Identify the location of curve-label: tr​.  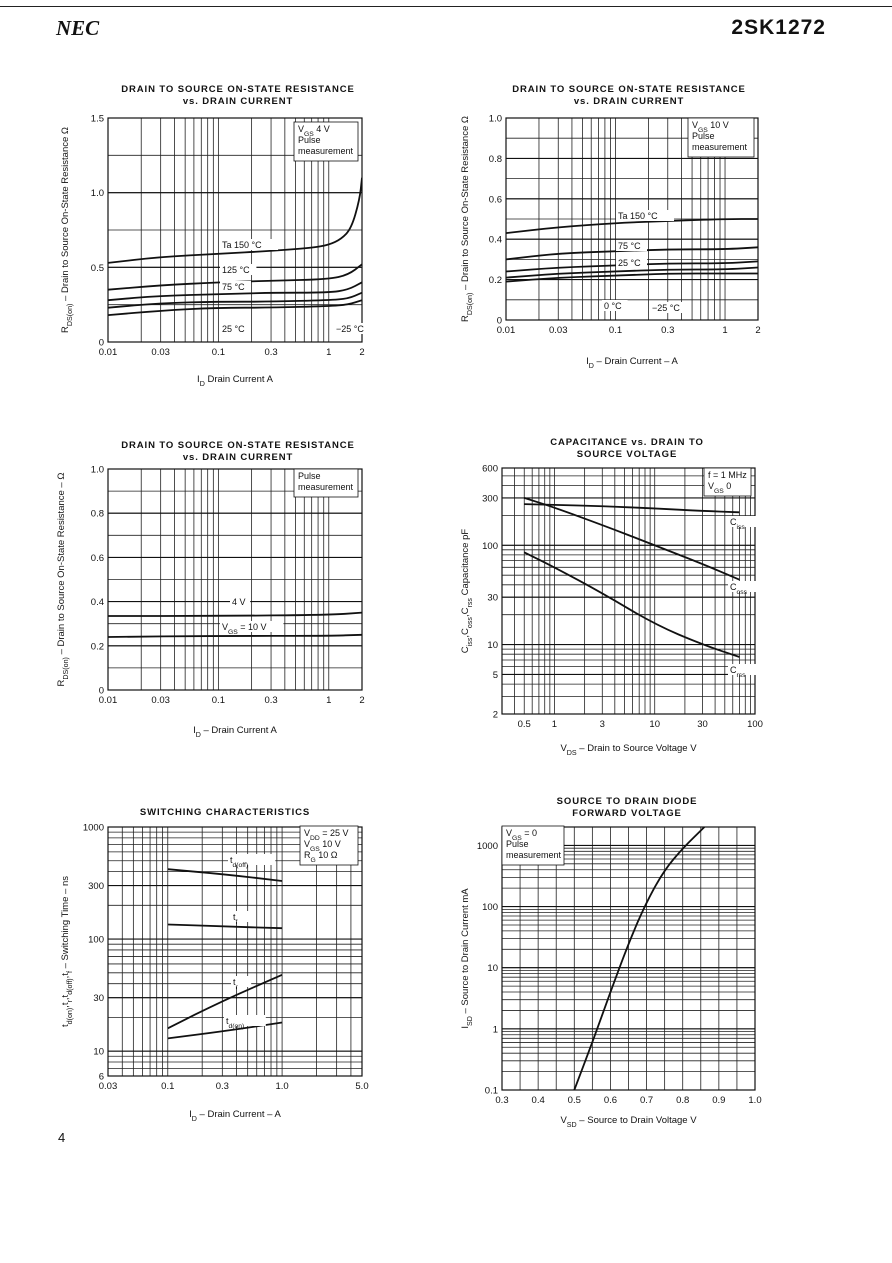
(236, 984).